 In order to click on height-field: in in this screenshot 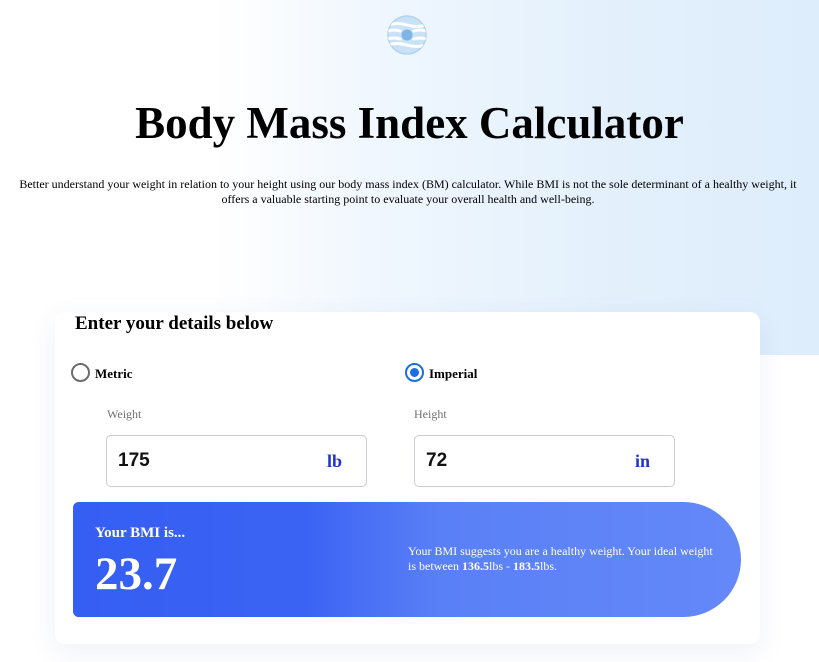, I will do `click(544, 461)`.